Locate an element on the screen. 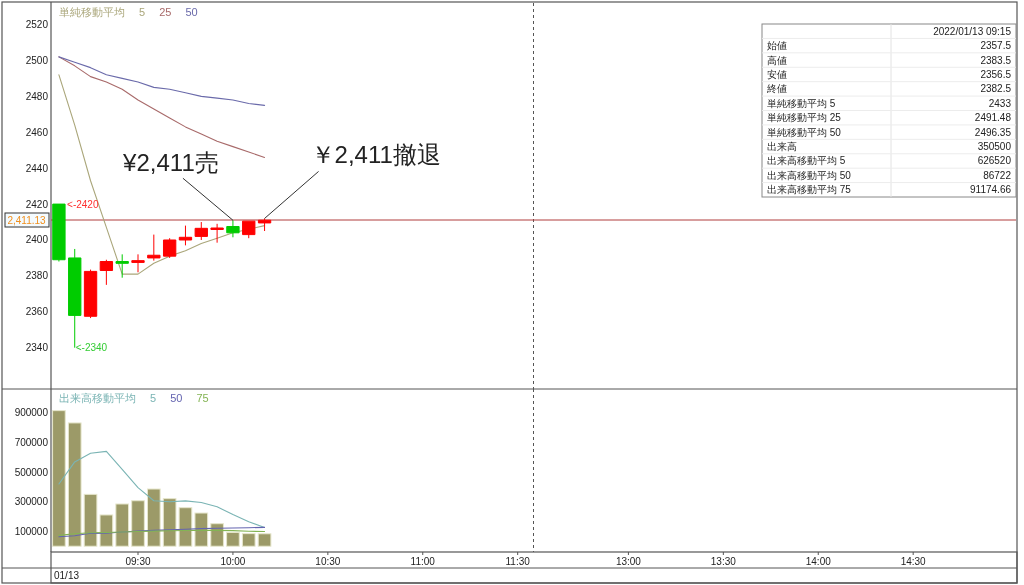  y-tick-label: 300000 is located at coordinates (31, 502).